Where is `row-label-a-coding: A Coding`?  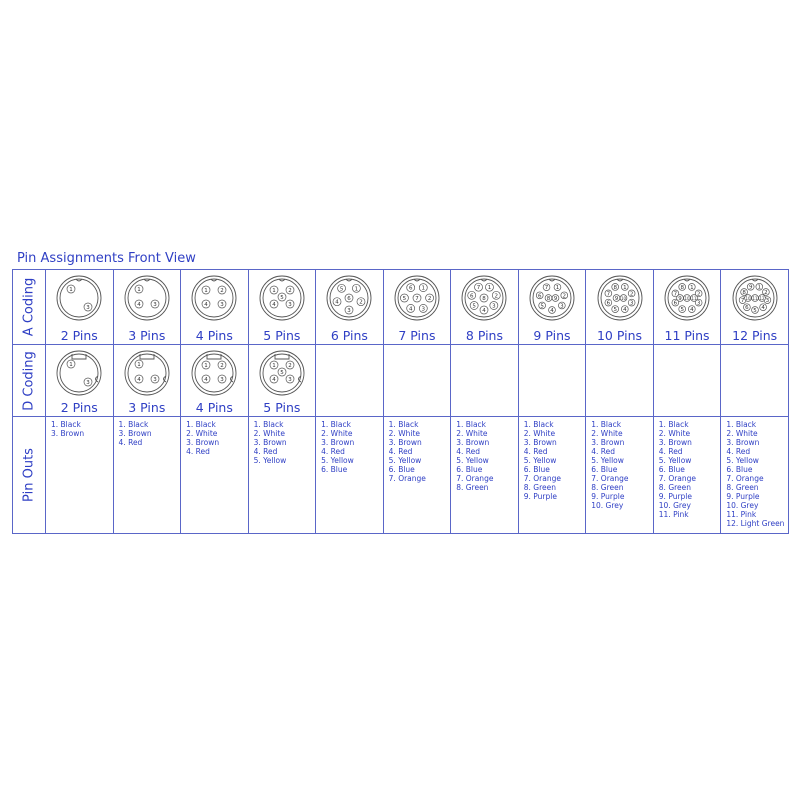 row-label-a-coding: A Coding is located at coordinates (29, 307).